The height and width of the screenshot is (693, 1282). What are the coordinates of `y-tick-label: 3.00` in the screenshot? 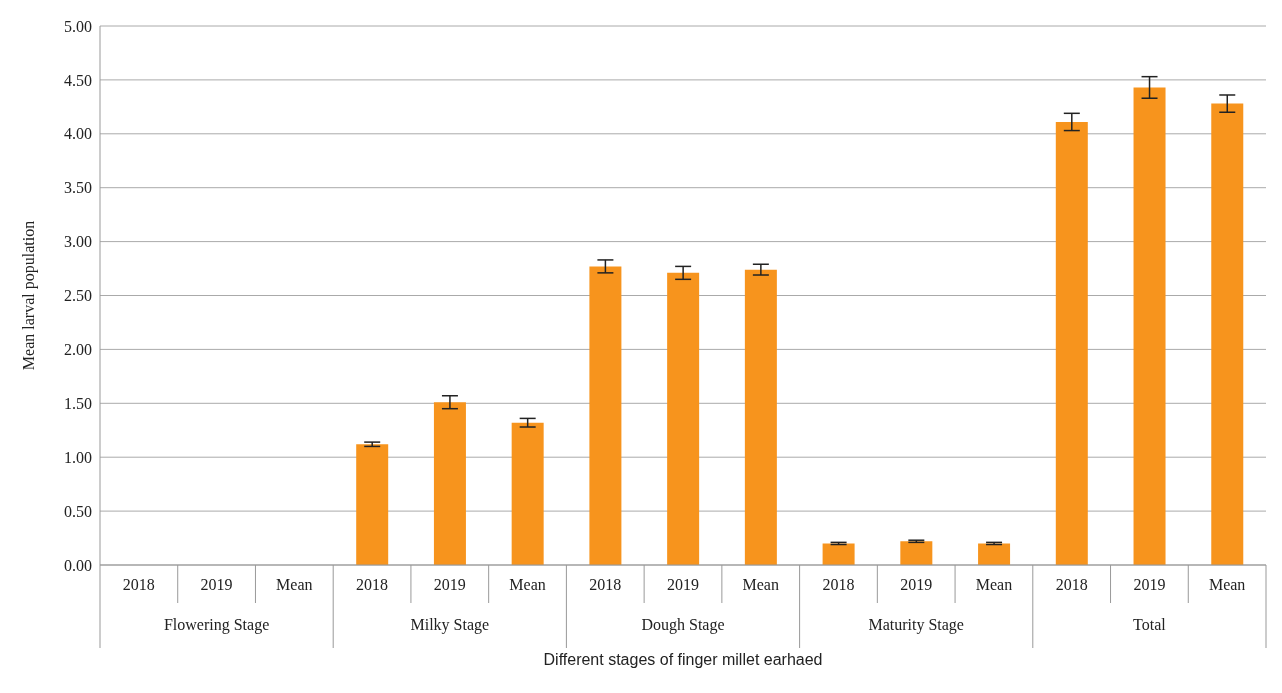 It's located at (78, 242).